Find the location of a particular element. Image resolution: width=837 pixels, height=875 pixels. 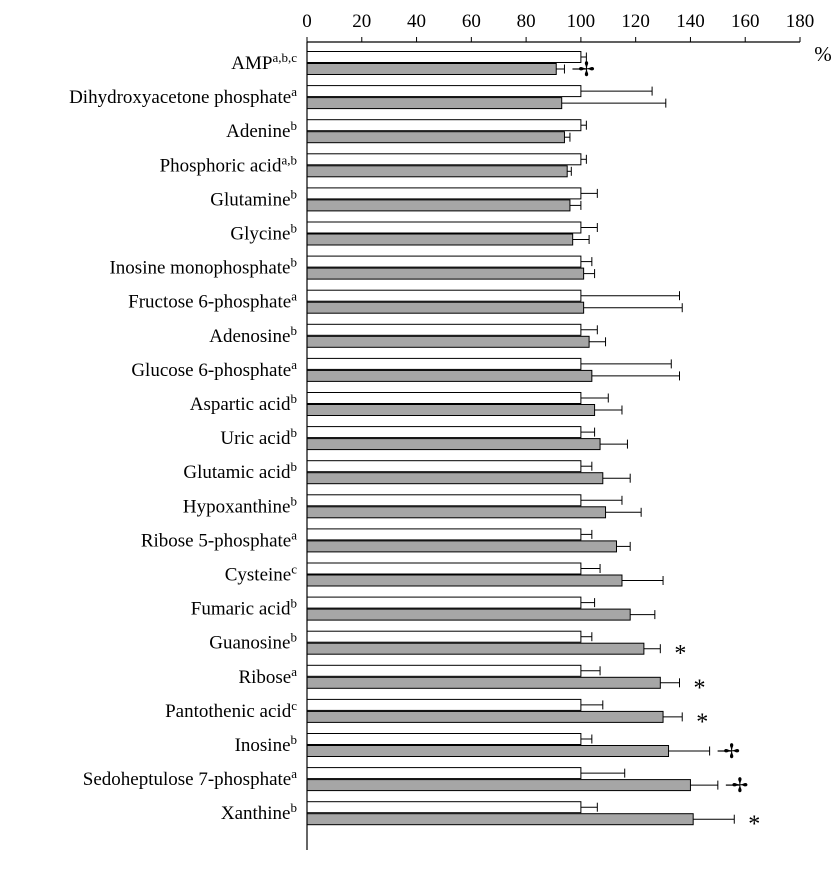

category-name: Pantothenic acid is located at coordinates (228, 711).